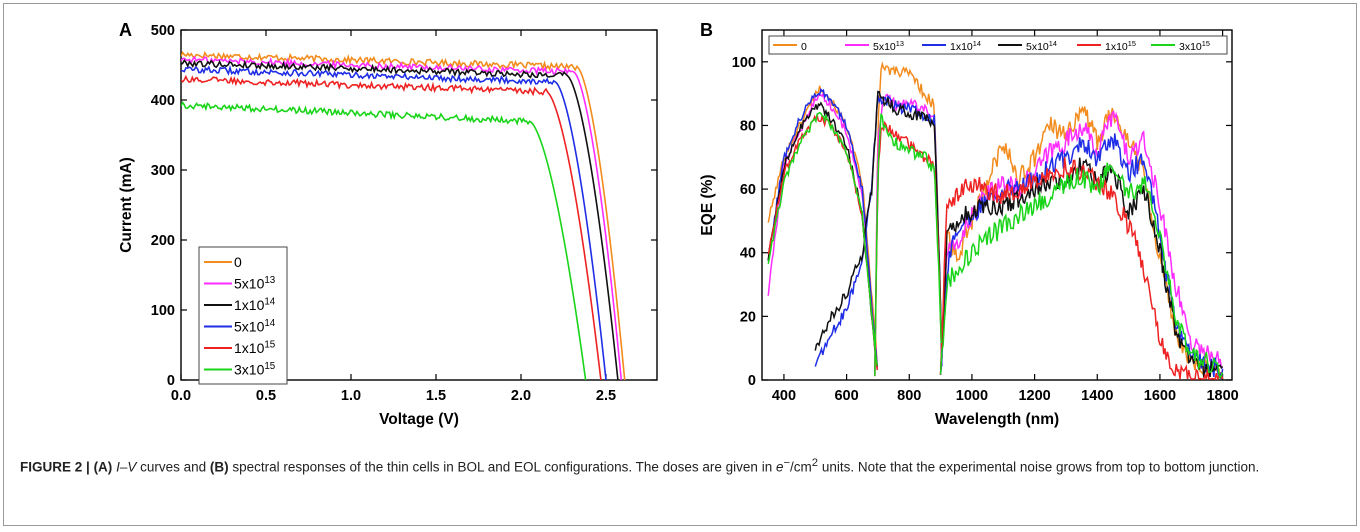 The image size is (1360, 532). Describe the element at coordinates (823, 238) in the screenshot. I see `eqe-curve-5-top` at that location.